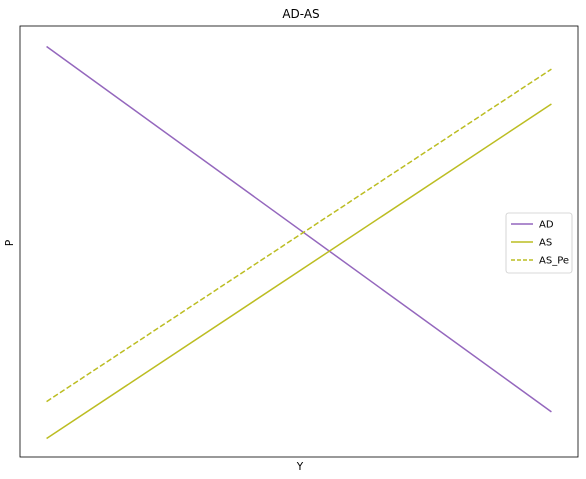 Image resolution: width=586 pixels, height=479 pixels. I want to click on legend-box, so click(539, 243).